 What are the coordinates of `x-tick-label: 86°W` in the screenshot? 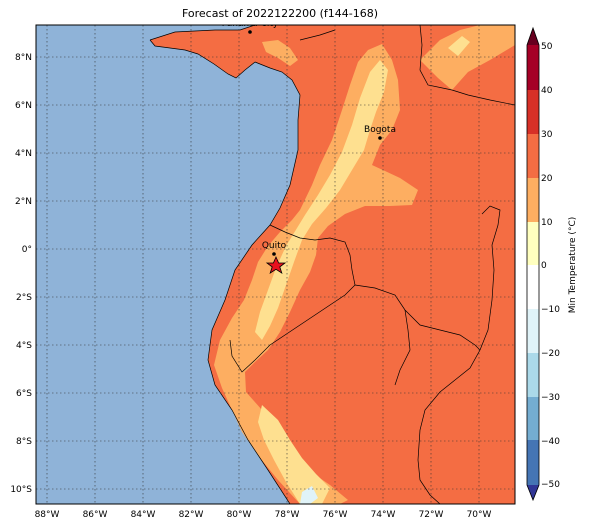 It's located at (95, 515).